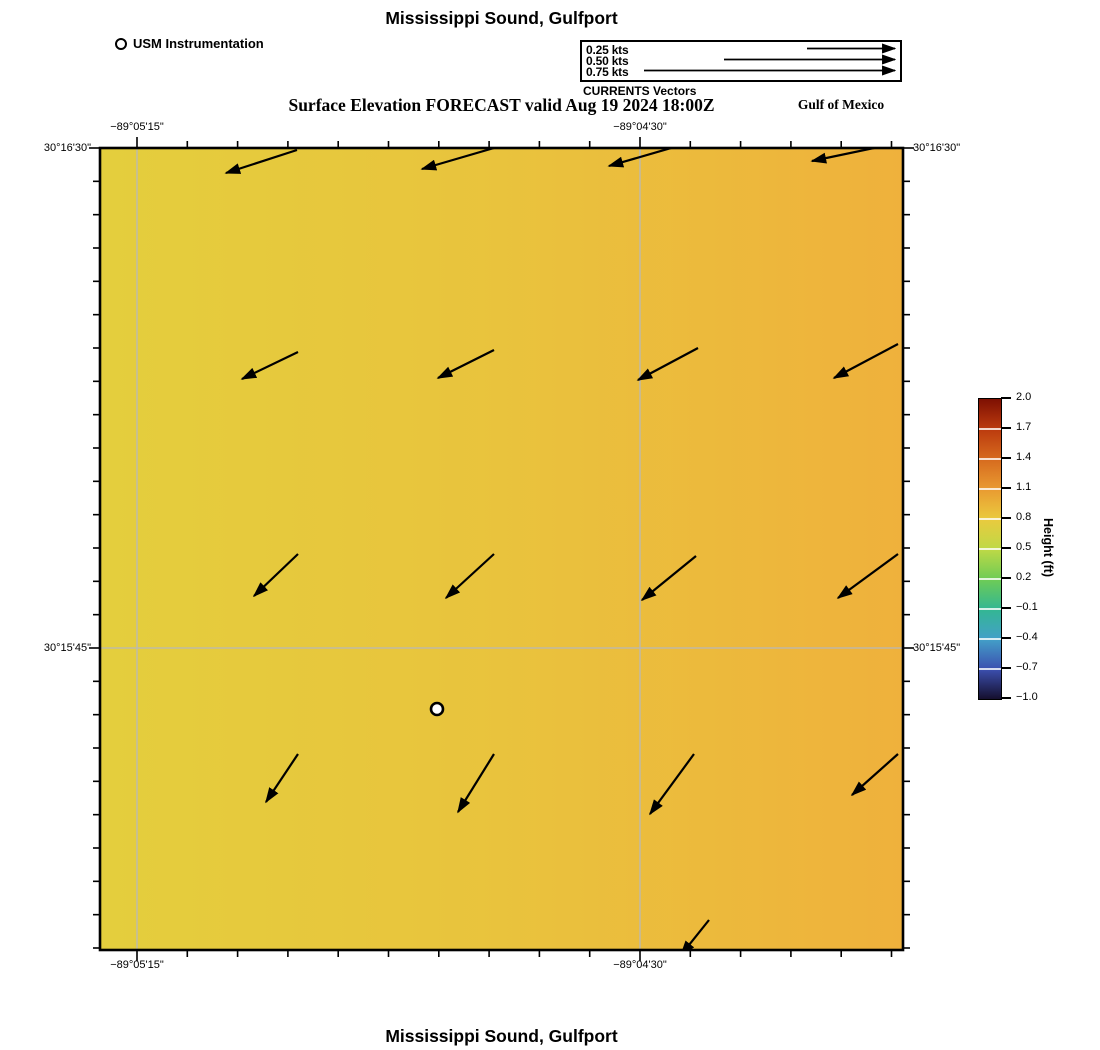 The image size is (1100, 1050). Describe the element at coordinates (937, 148) in the screenshot. I see `y-axis-label-right: 30°16'30"` at that location.